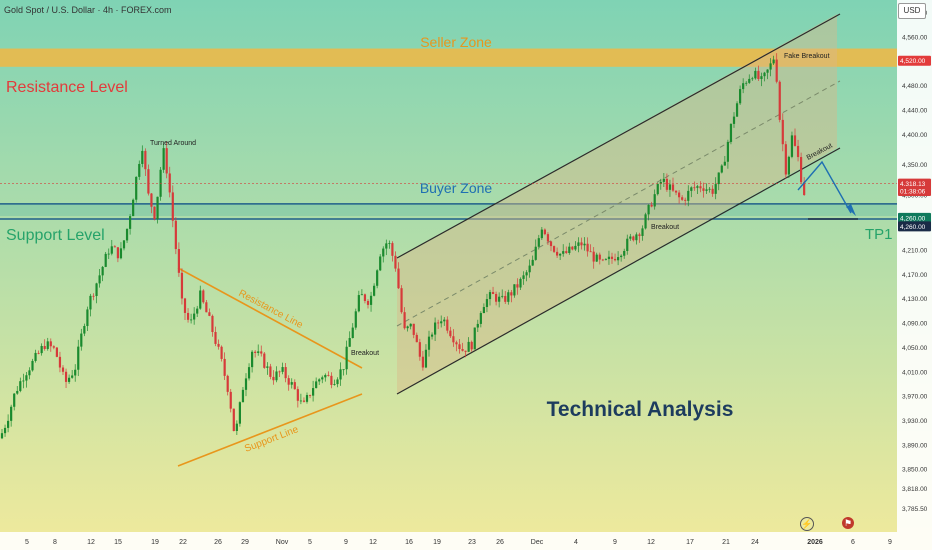  I want to click on time-tick-label: 29, so click(245, 542).